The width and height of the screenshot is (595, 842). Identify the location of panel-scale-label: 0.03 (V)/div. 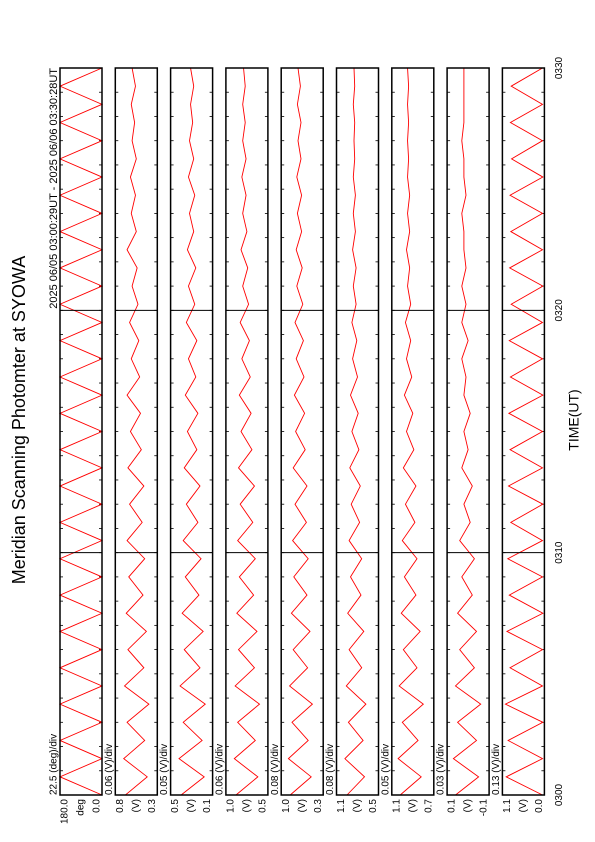
(441, 769).